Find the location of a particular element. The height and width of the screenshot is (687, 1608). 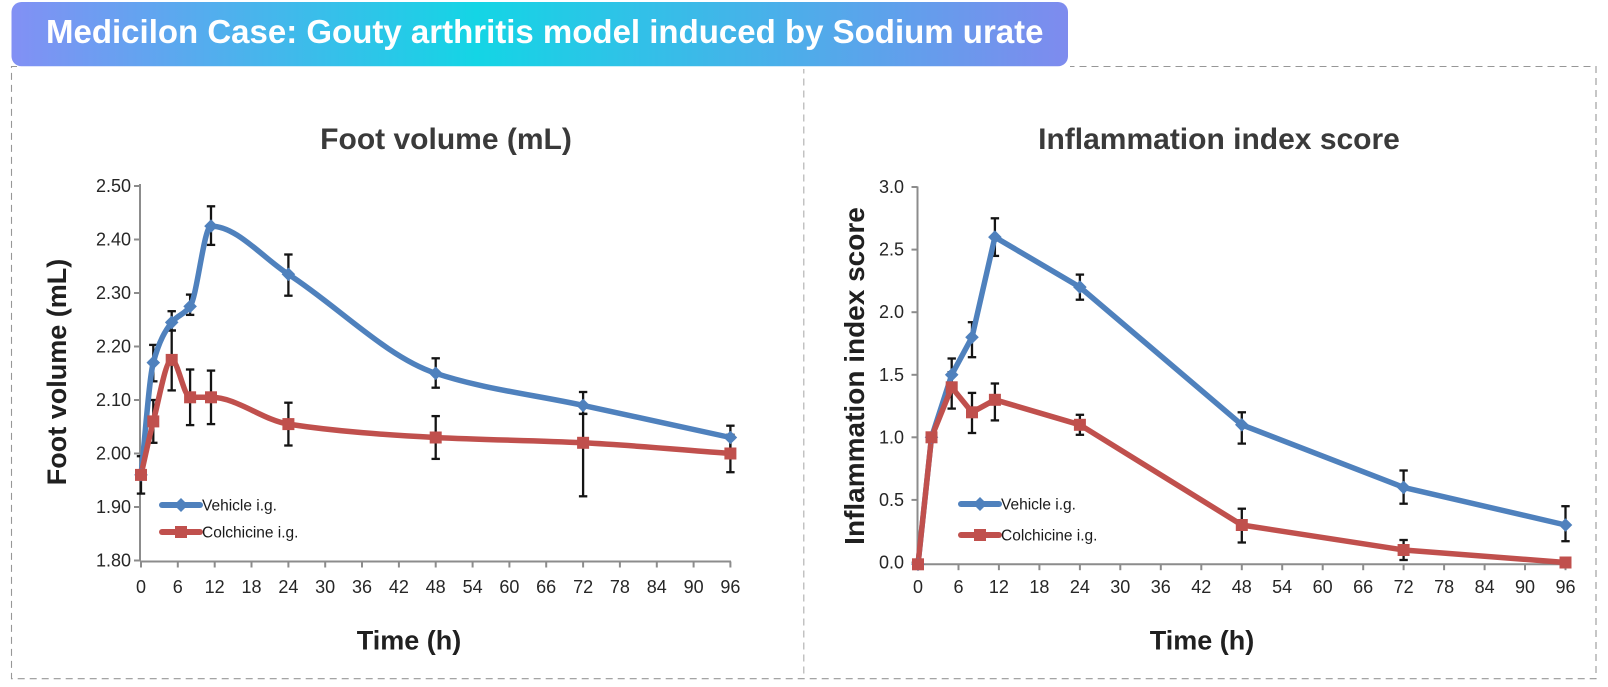

svg-text: 1.90 is located at coordinates (113, 507).